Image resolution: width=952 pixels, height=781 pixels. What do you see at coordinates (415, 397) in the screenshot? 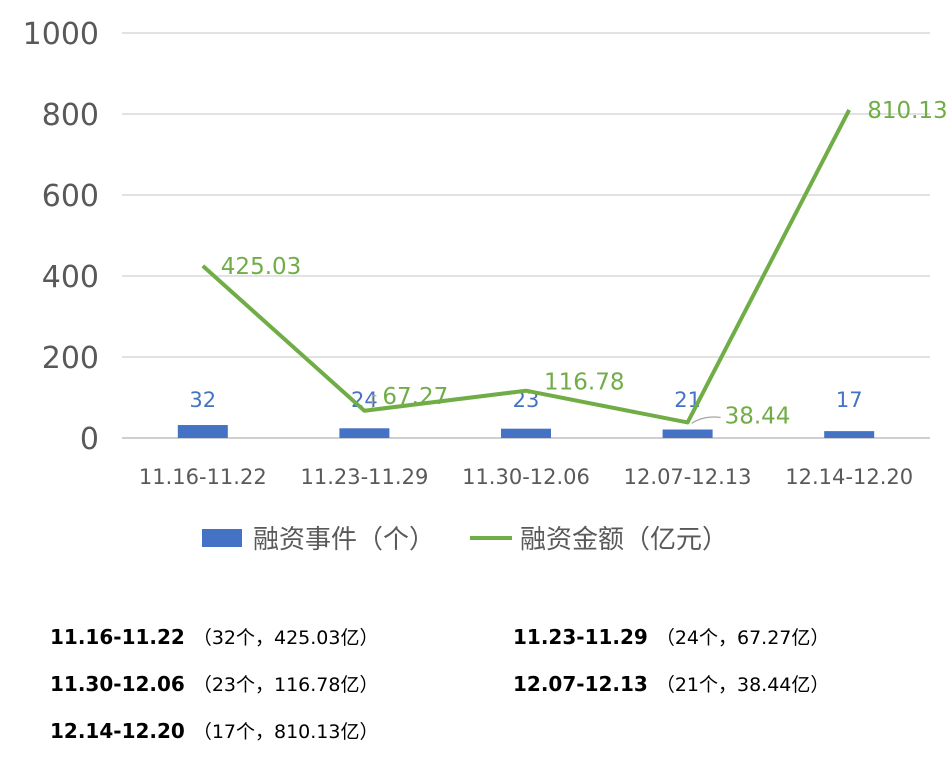
I see `line-data-label: 67.27` at bounding box center [415, 397].